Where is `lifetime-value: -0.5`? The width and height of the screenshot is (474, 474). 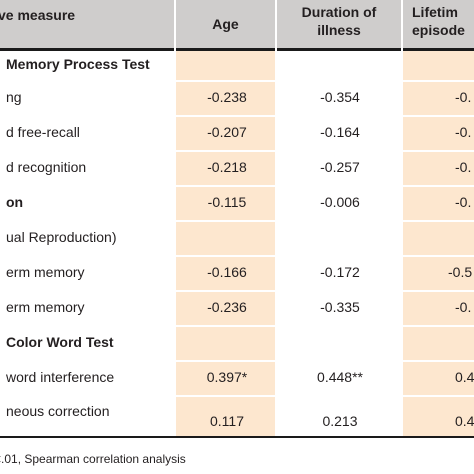
lifetime-value: -0.5 is located at coordinates (460, 272).